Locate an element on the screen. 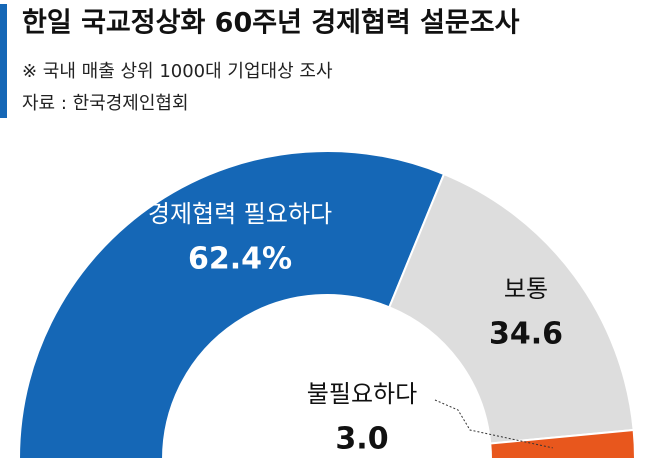 This screenshot has width=650, height=459. slice-label: 경제협력 필요하다 is located at coordinates (240, 214).